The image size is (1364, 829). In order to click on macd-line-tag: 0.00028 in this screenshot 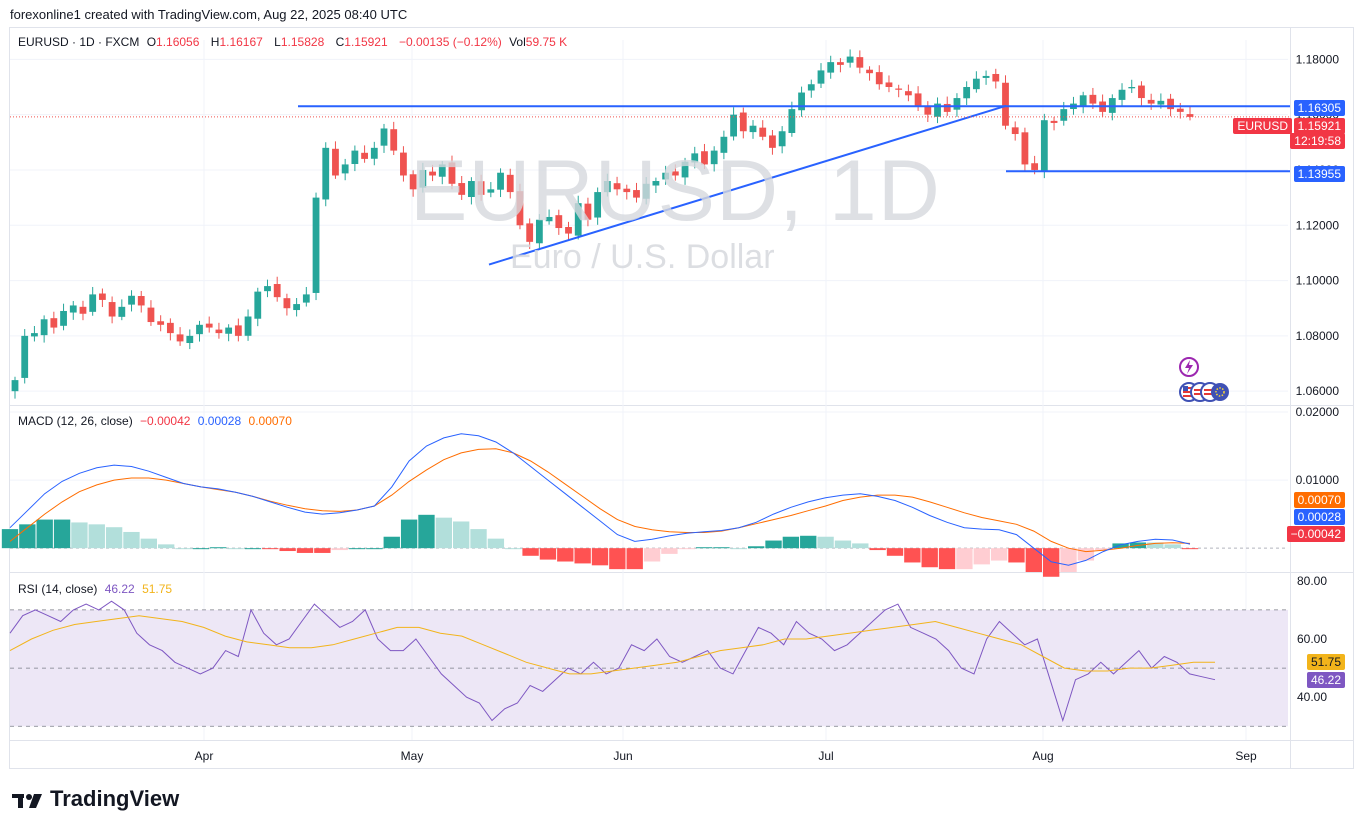, I will do `click(1319, 517)`.